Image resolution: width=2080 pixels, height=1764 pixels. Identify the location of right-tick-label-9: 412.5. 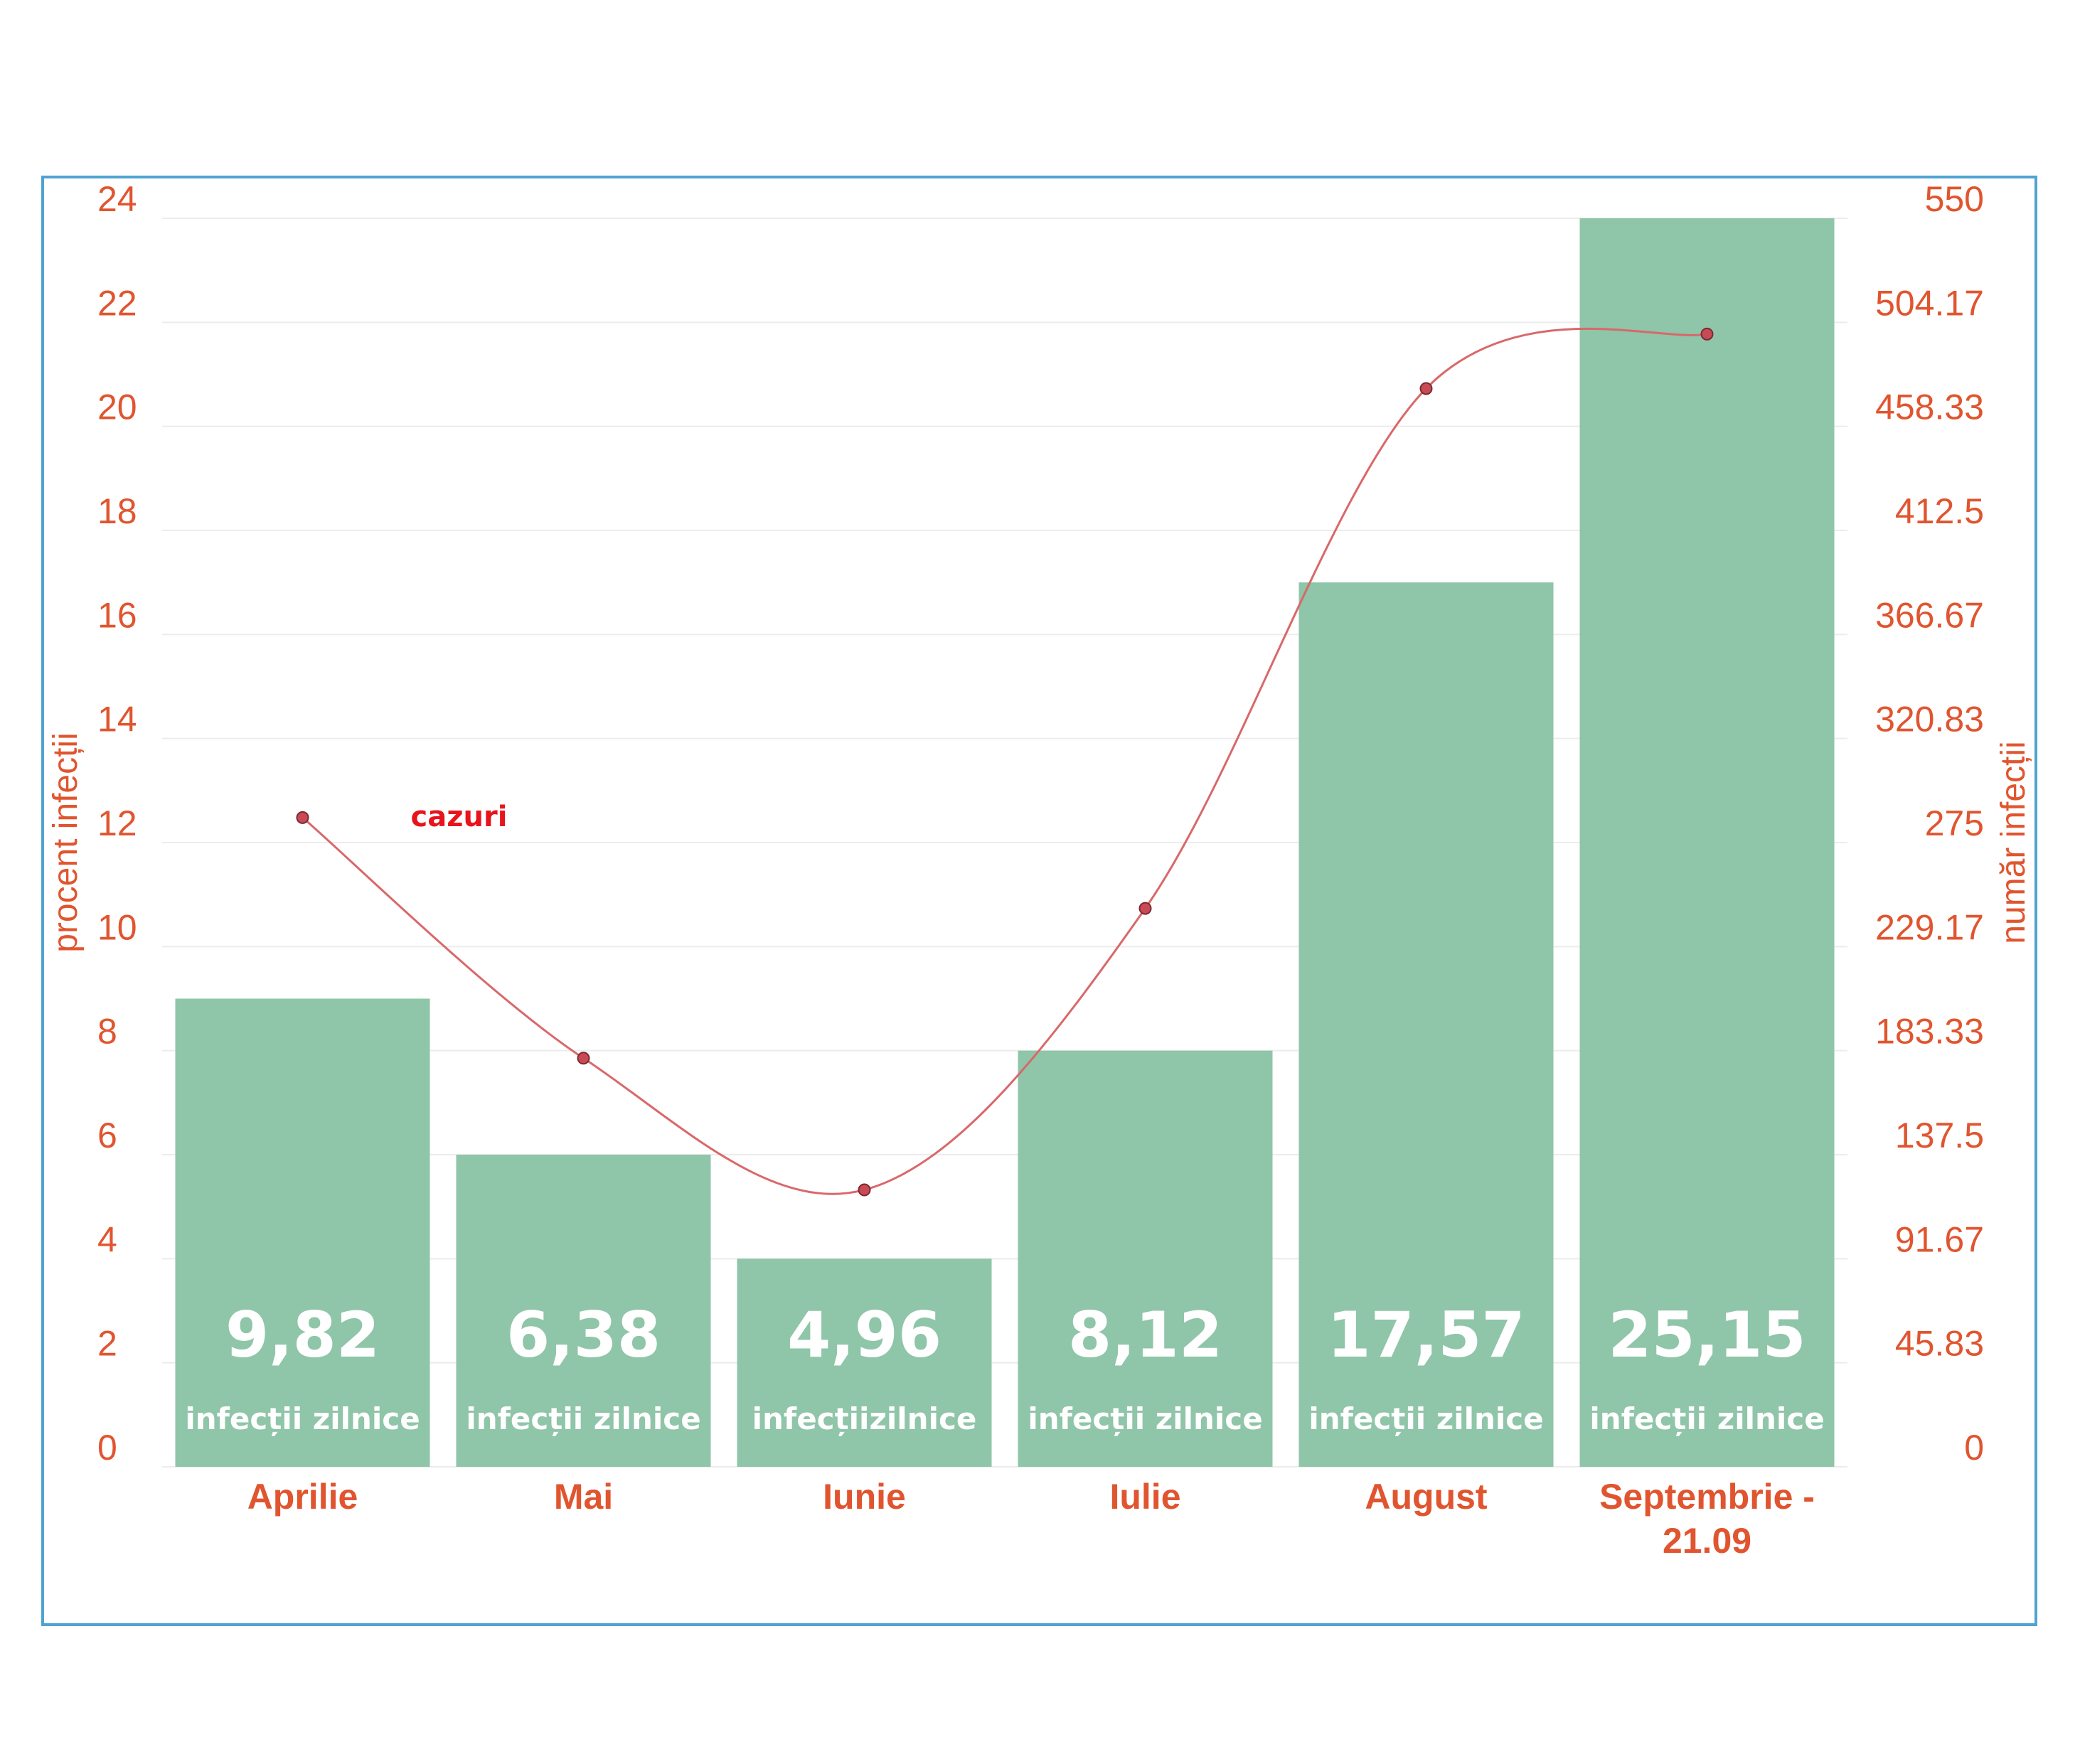
(1939, 511).